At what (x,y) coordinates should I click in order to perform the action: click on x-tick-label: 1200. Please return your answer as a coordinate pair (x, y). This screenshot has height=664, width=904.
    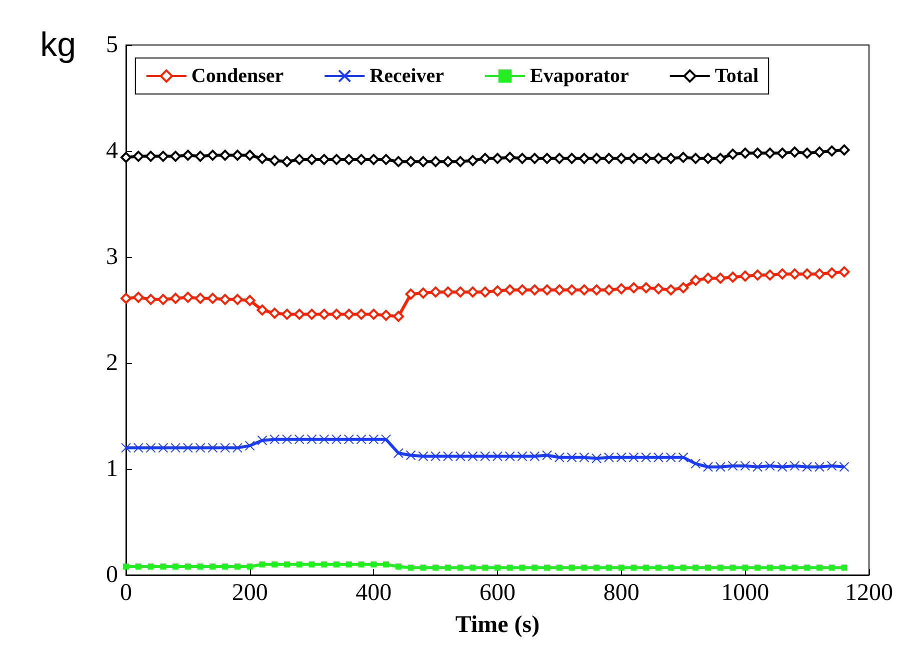
    Looking at the image, I should click on (869, 593).